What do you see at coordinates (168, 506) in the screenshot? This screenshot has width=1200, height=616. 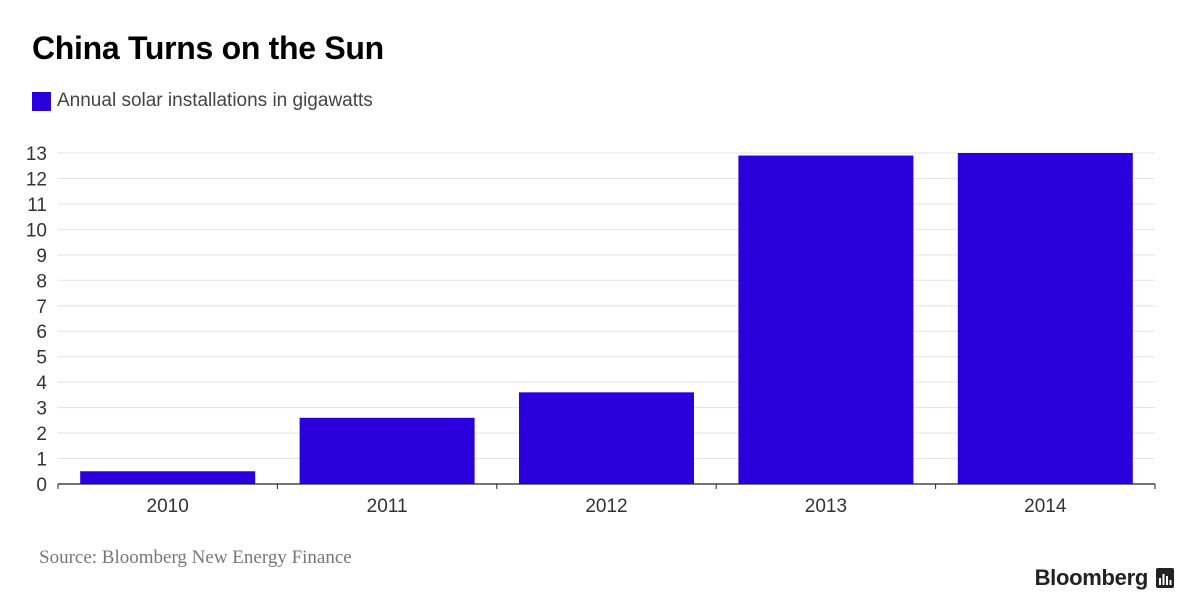 I see `x-tick-label: 2010` at bounding box center [168, 506].